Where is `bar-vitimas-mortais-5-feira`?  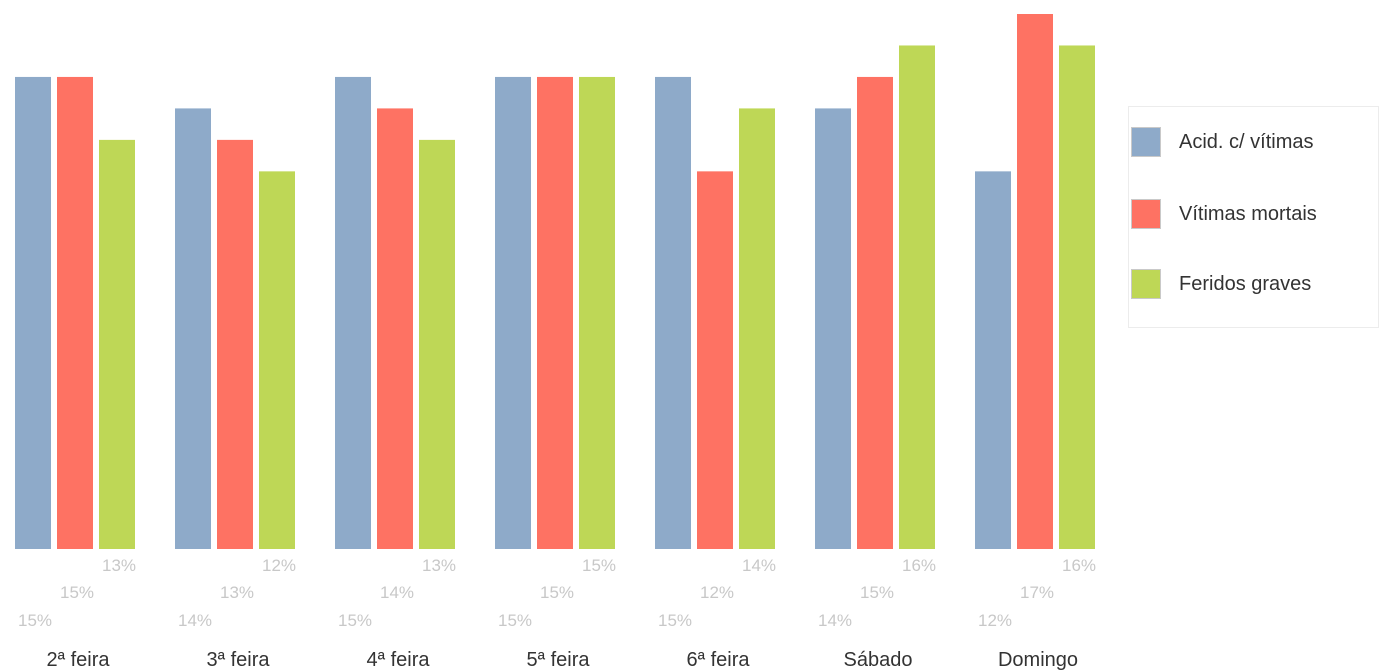
bar-vitimas-mortais-5-feira is located at coordinates (555, 313).